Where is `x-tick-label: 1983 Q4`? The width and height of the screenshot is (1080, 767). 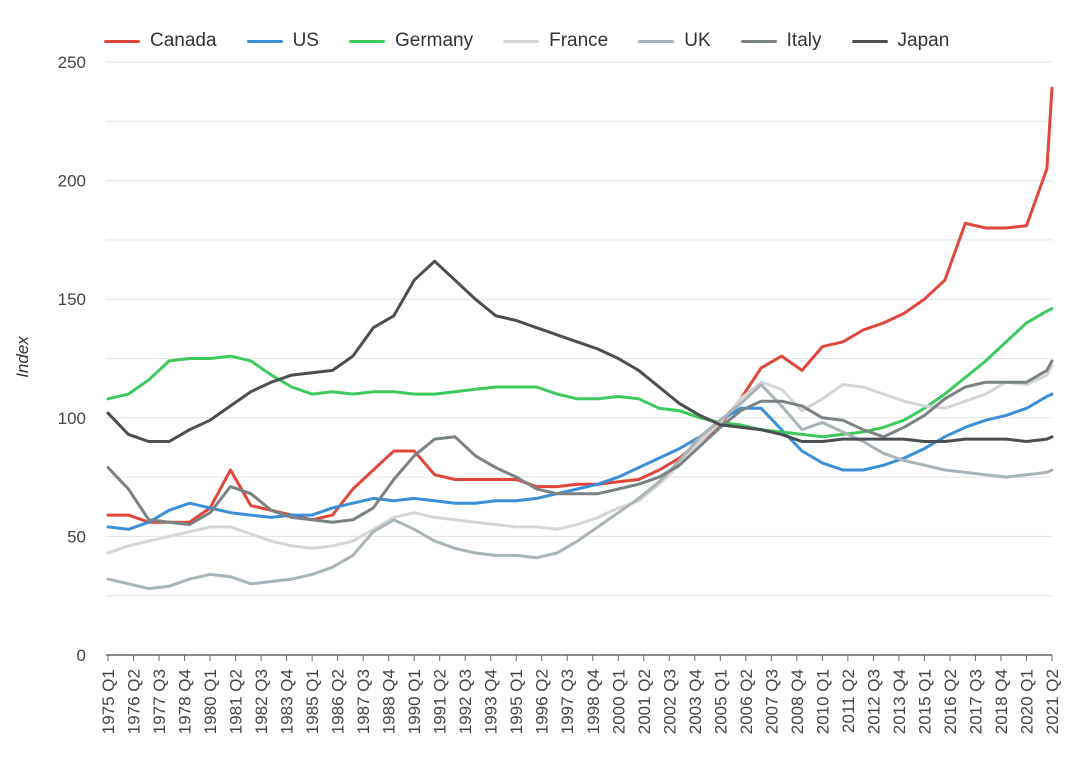 x-tick-label: 1983 Q4 is located at coordinates (287, 701).